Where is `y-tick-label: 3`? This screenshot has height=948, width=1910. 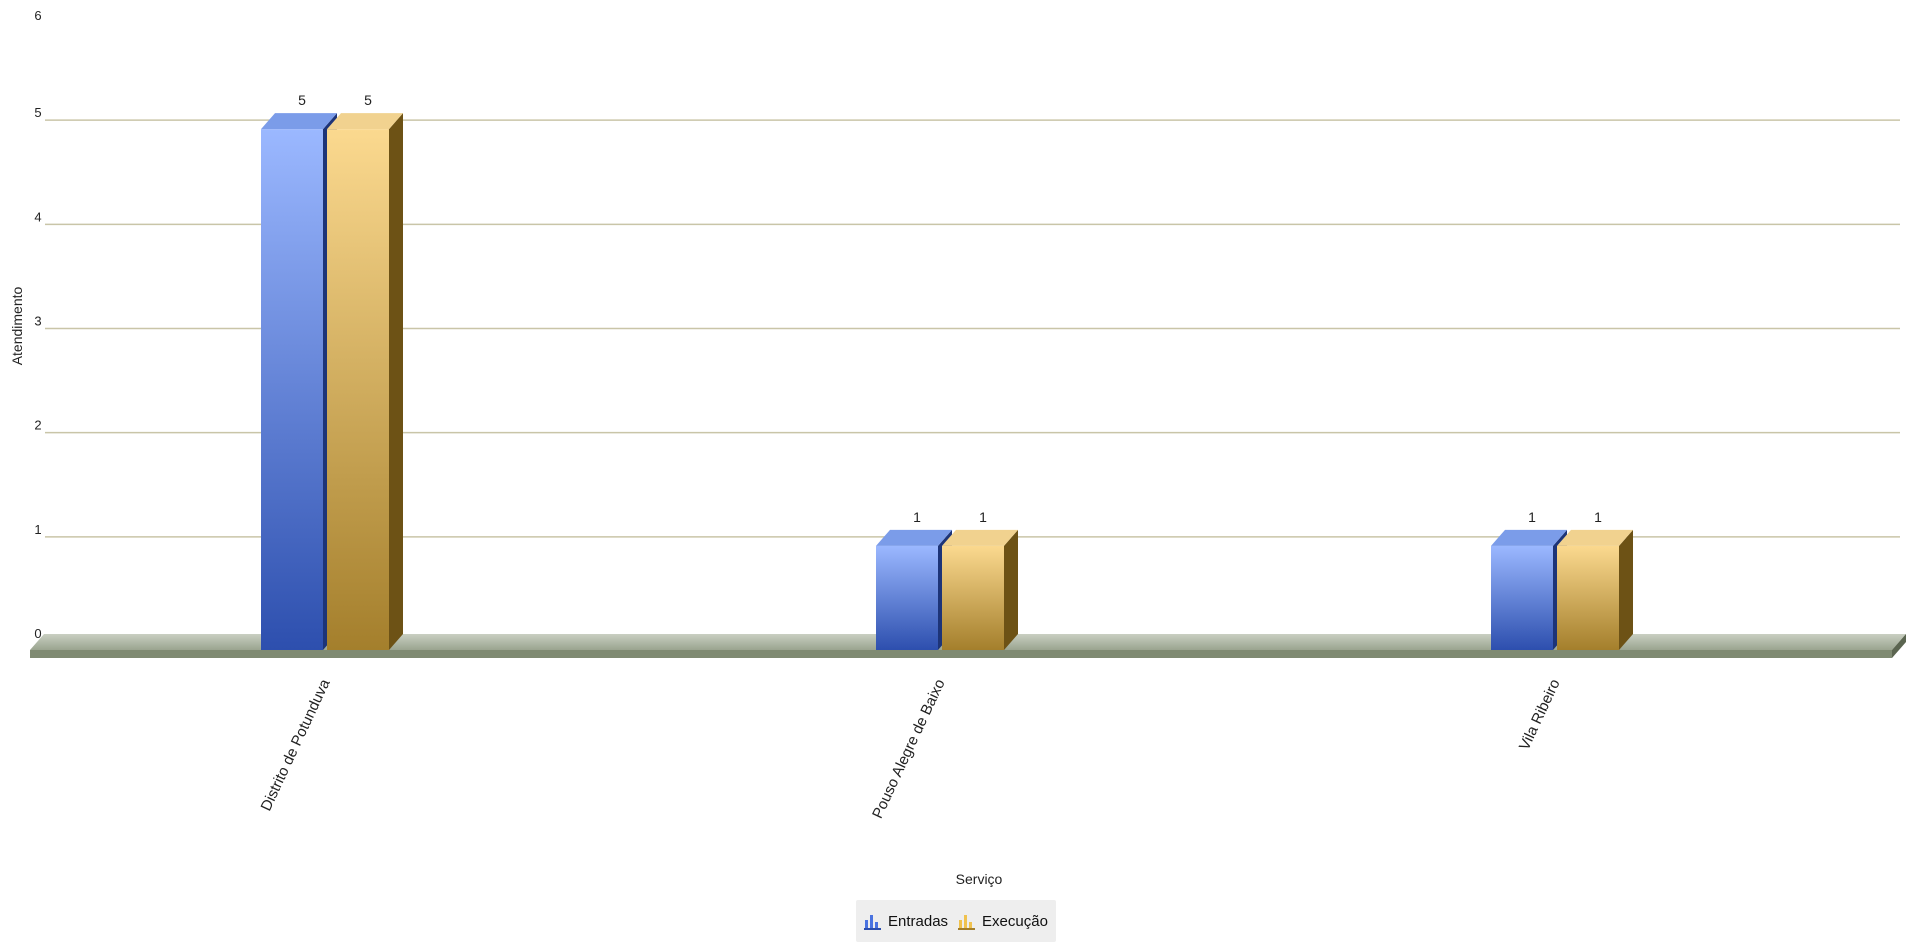 y-tick-label: 3 is located at coordinates (37, 321).